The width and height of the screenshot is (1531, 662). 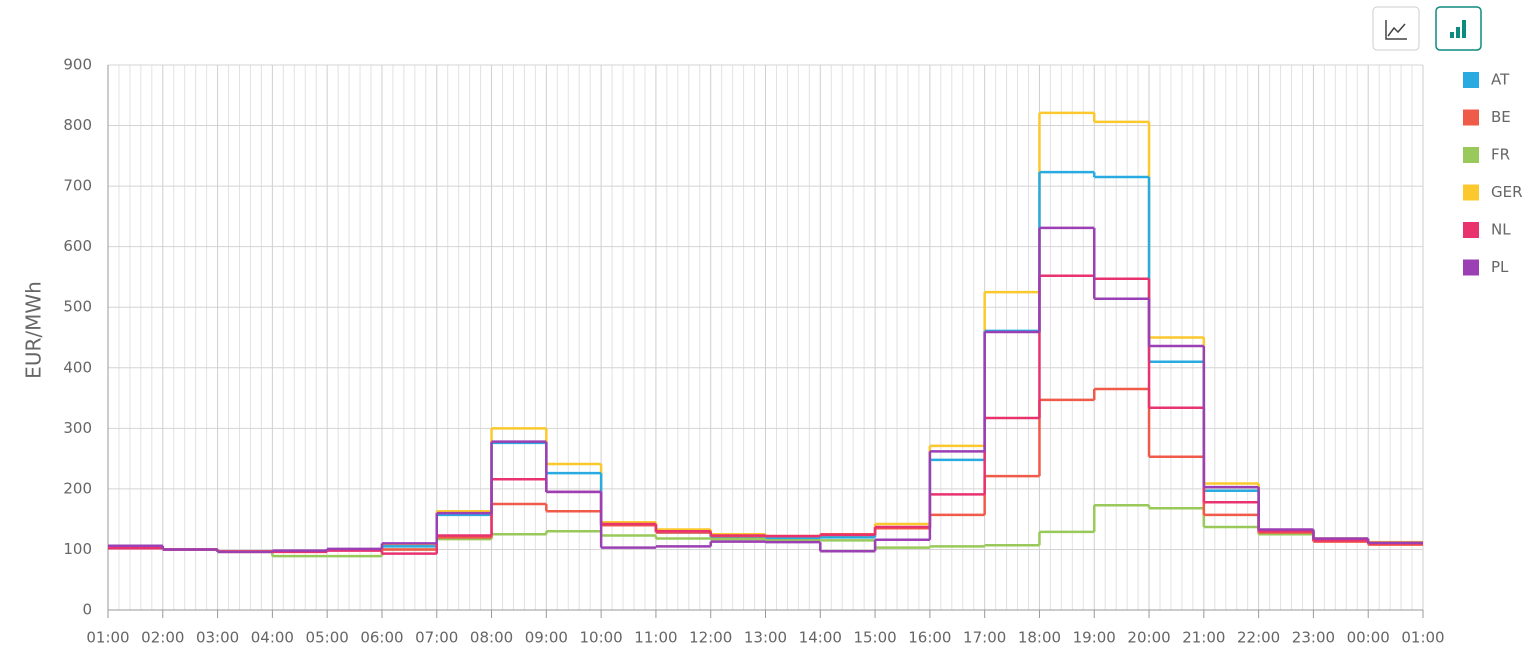 I want to click on x-tick-label: 02:00, so click(x=162, y=638).